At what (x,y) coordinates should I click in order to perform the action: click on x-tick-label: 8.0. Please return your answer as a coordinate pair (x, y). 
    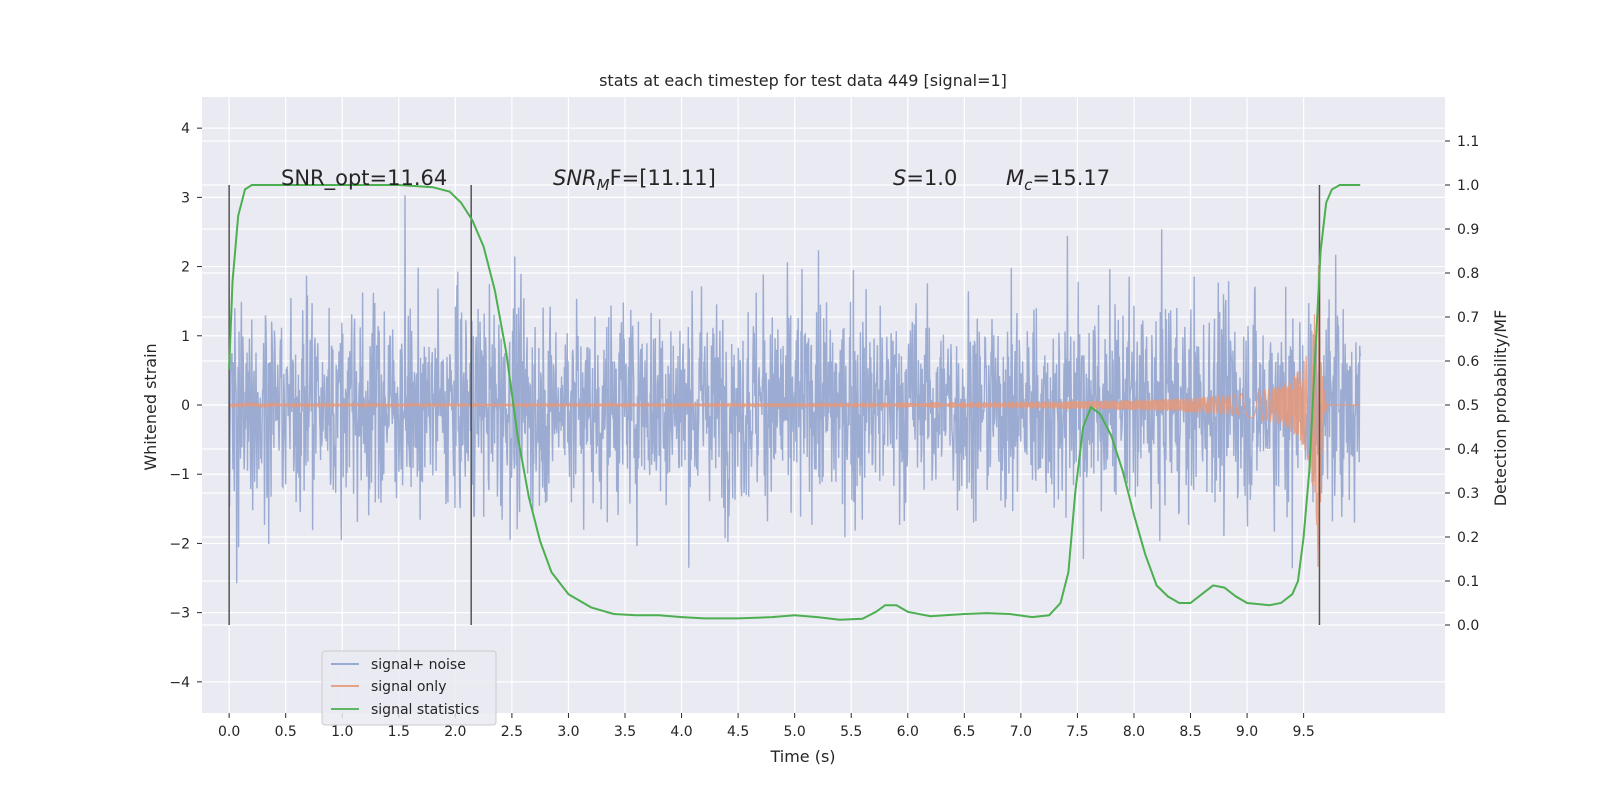
    Looking at the image, I should click on (1134, 732).